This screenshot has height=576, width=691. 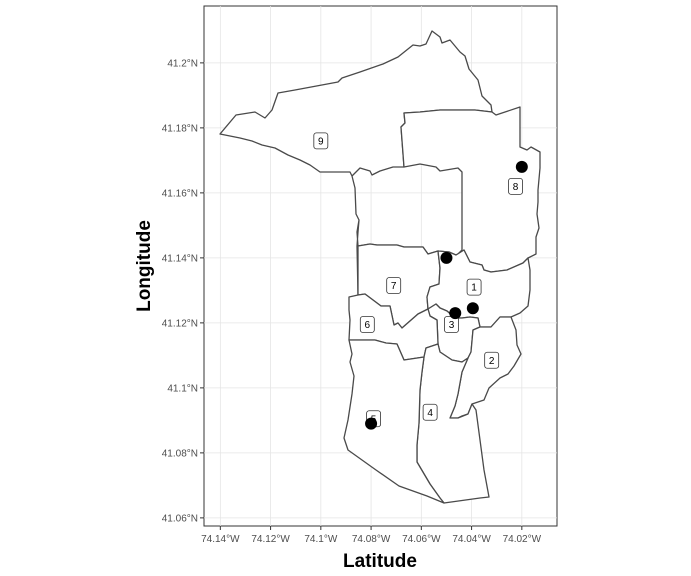 I want to click on y-tick-label: 41.18°N, so click(x=180, y=128).